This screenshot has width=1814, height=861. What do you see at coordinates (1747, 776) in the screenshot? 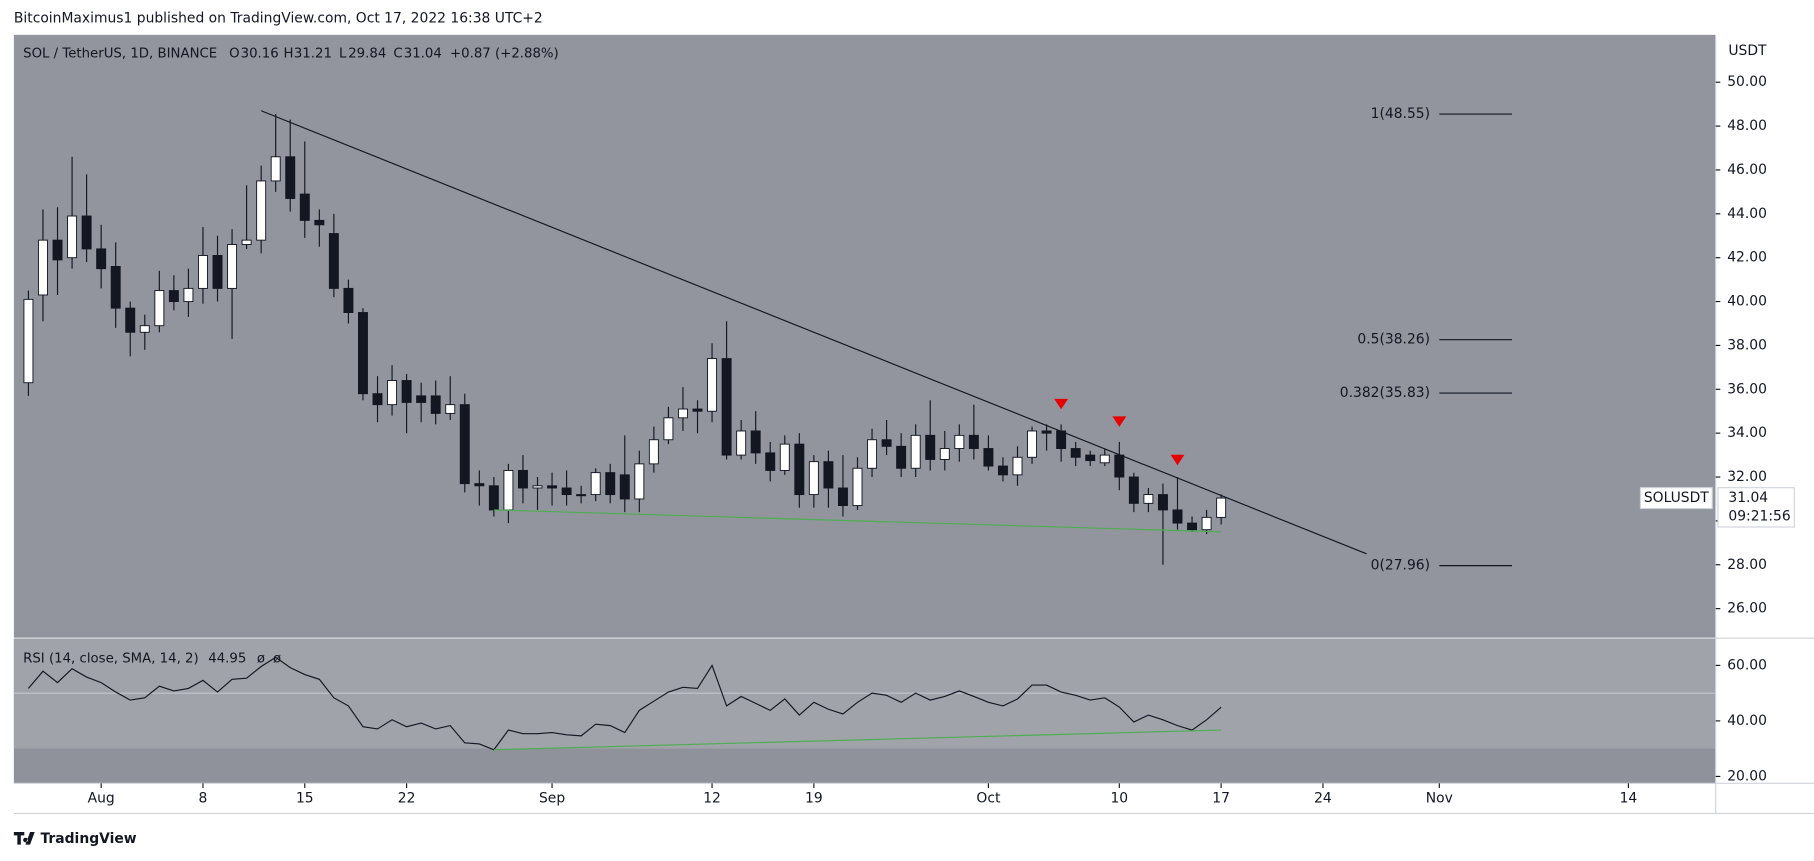
I see `y-tick-label: 20.00` at bounding box center [1747, 776].